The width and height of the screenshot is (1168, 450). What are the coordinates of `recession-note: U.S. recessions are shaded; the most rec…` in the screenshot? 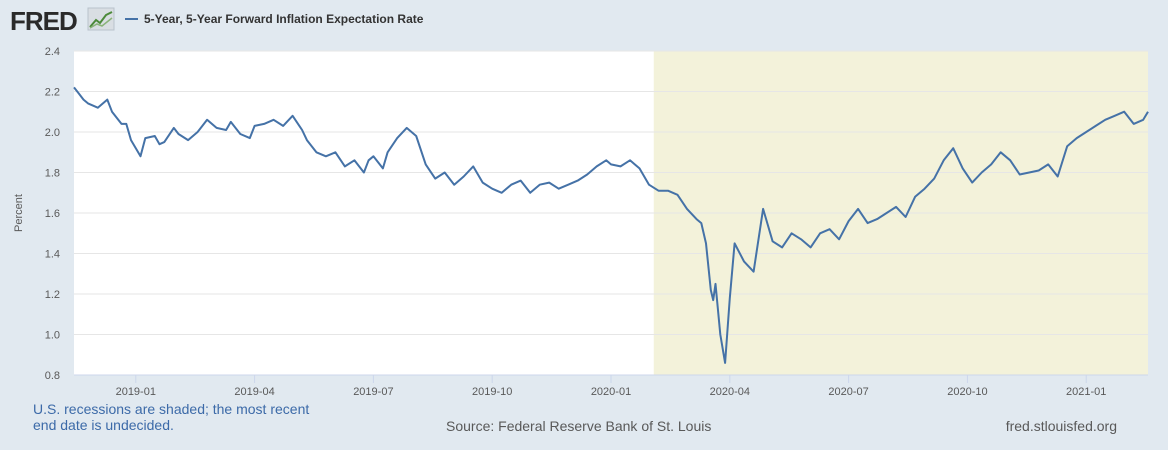 It's located at (183, 417).